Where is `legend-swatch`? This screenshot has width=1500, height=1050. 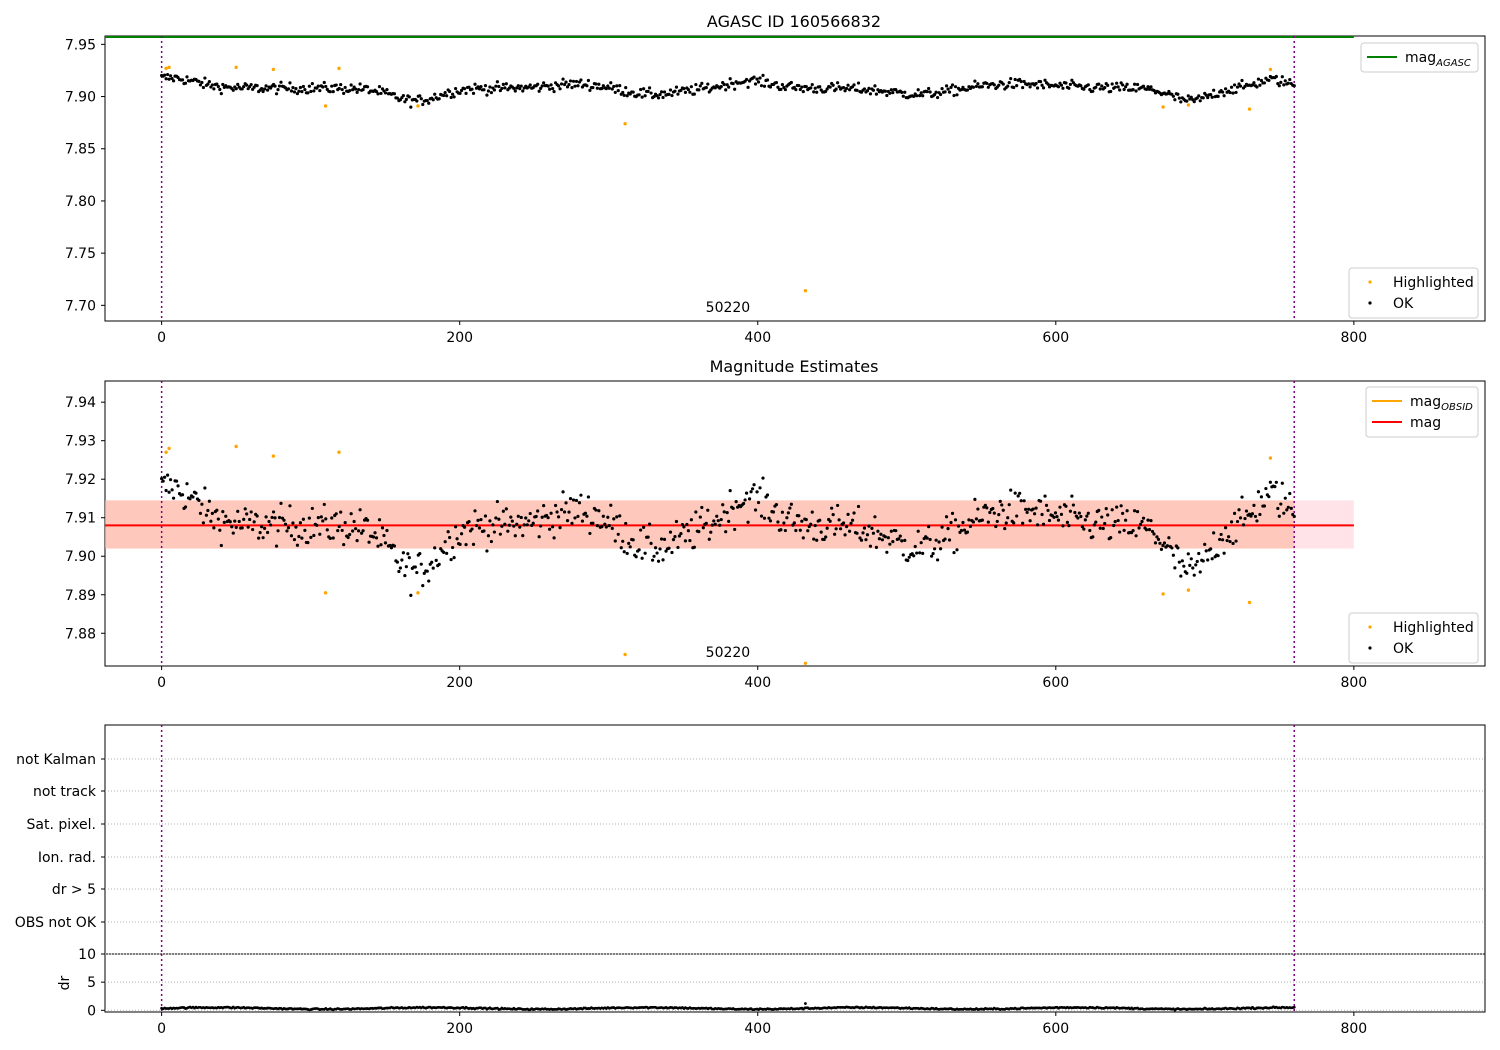
legend-swatch is located at coordinates (1370, 303).